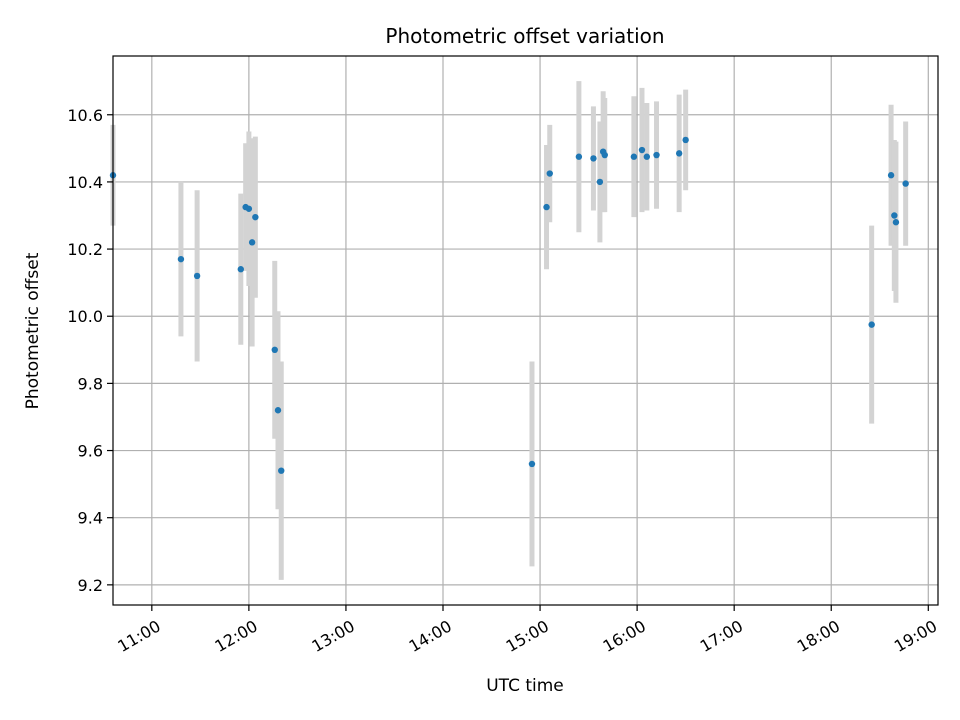 This screenshot has height=720, width=960. I want to click on y-tick-label: 9.4, so click(90, 518).